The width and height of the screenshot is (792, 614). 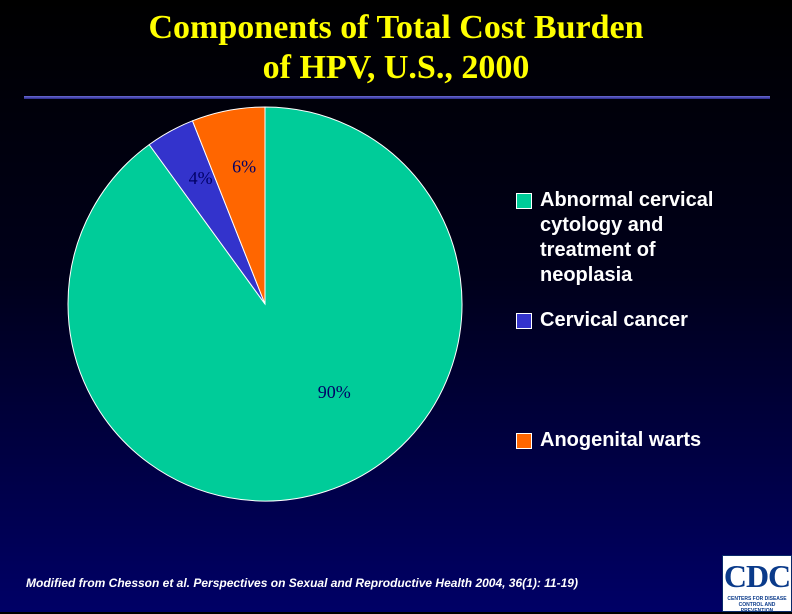 What do you see at coordinates (244, 167) in the screenshot?
I see `pie-label-2: 6%` at bounding box center [244, 167].